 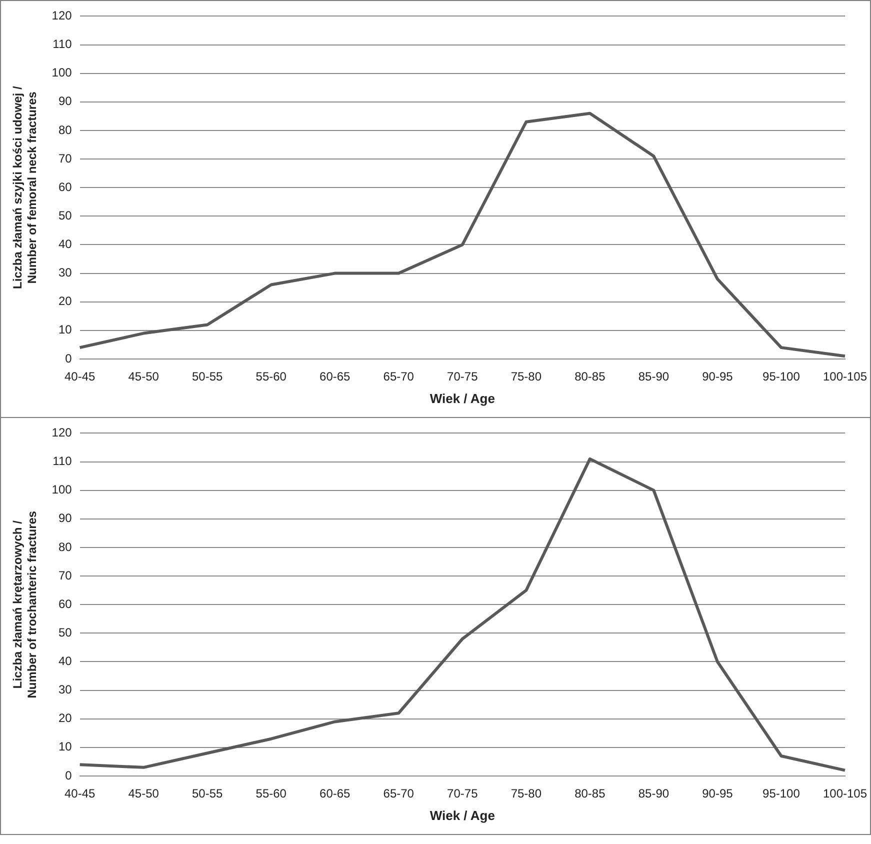 What do you see at coordinates (24, 604) in the screenshot?
I see `y-axis-title: Liczba złamań krętarzowych / Number of trochanteric fractures` at bounding box center [24, 604].